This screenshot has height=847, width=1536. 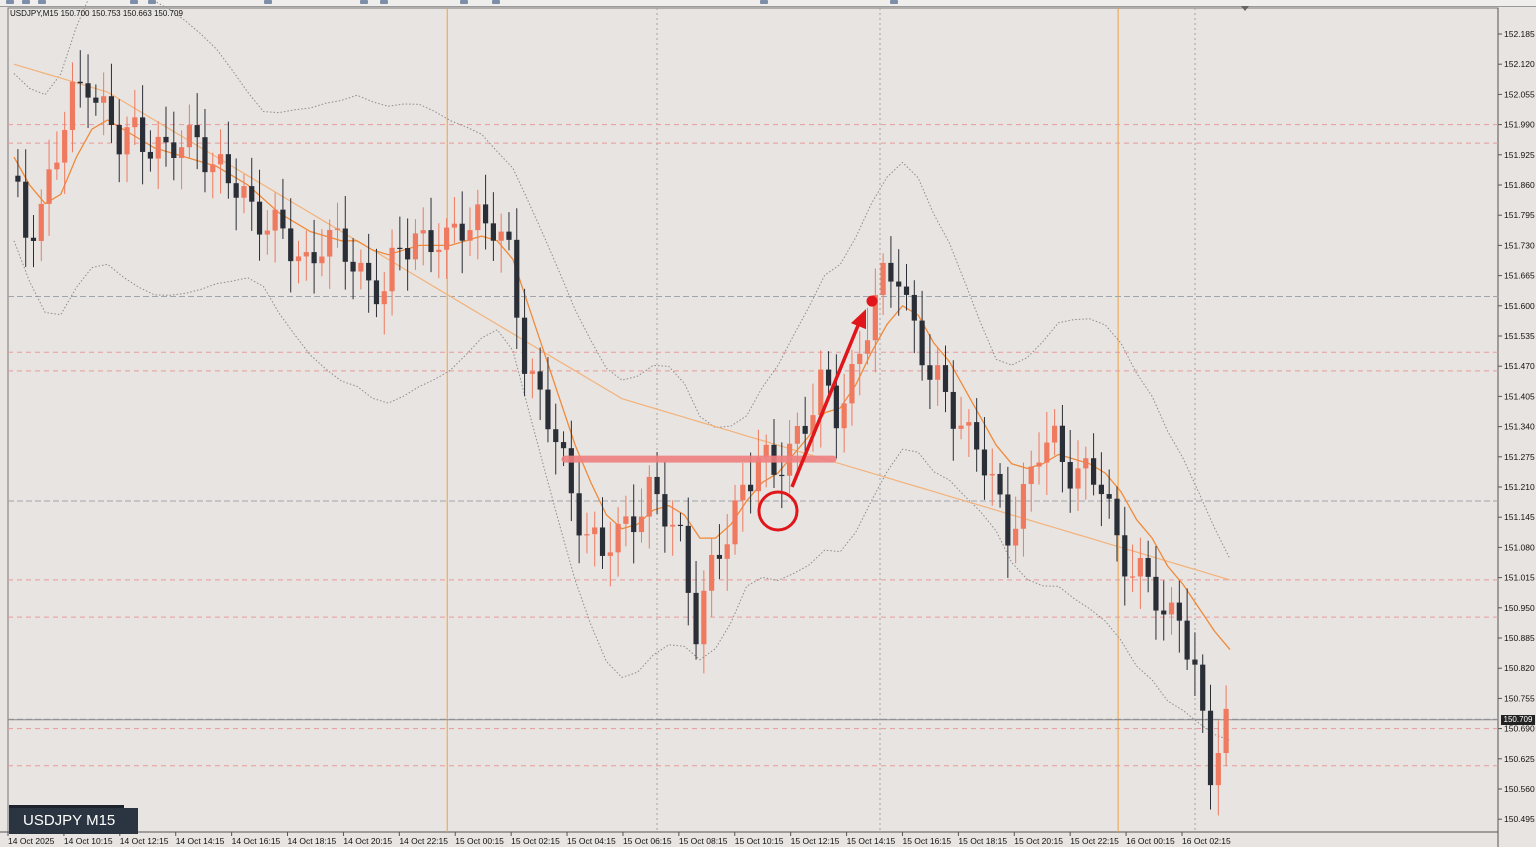 I want to click on shift-marker-icon, so click(x=1245, y=8).